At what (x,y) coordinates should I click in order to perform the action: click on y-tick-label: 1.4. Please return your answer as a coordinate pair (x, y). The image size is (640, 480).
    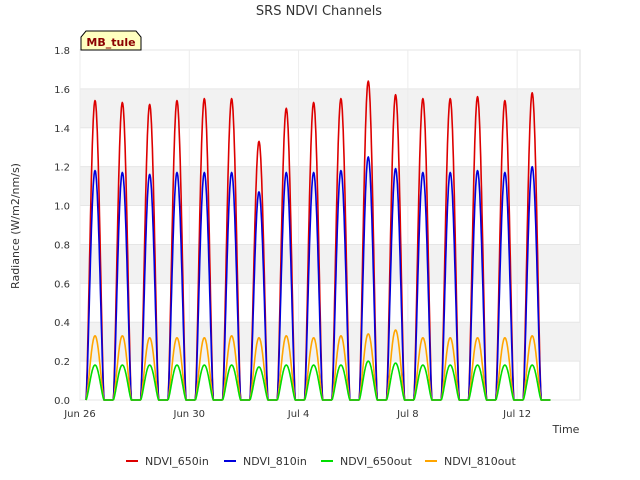
    Looking at the image, I should click on (62, 129).